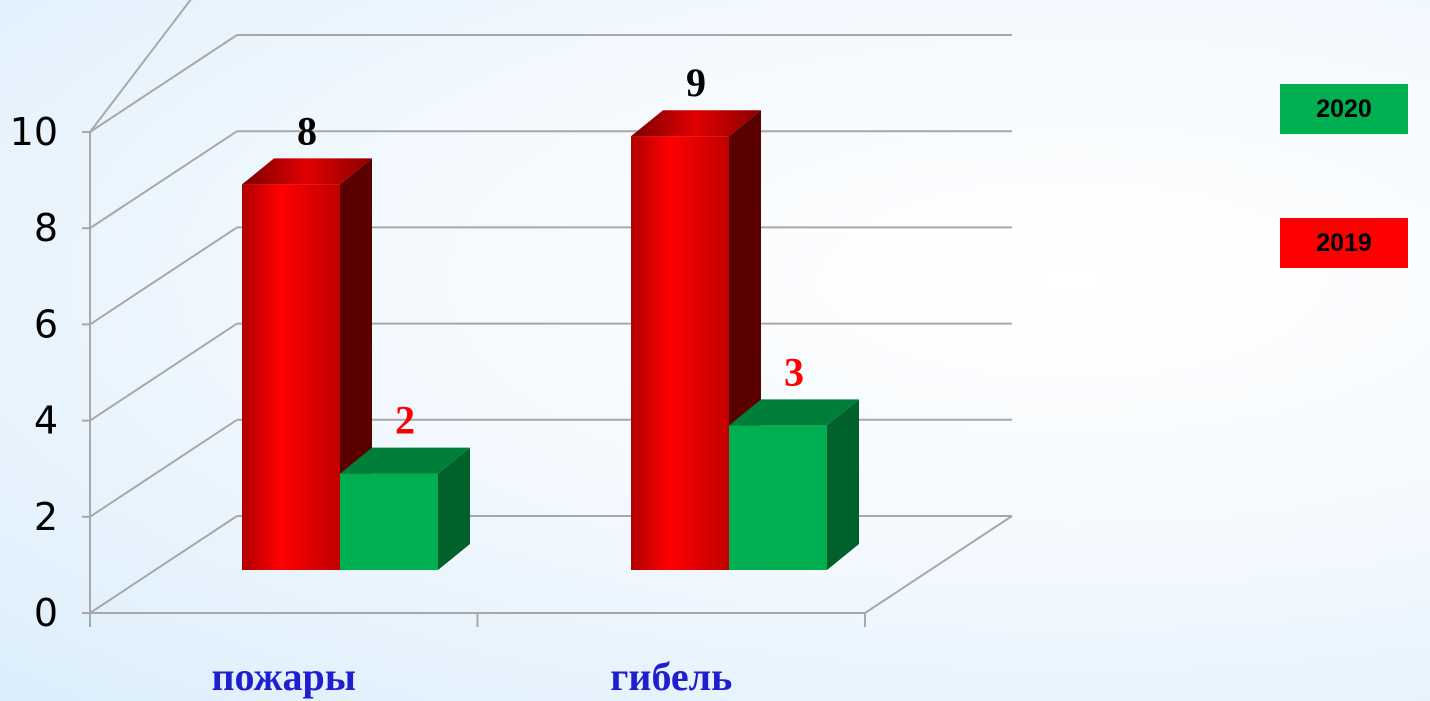 Image resolution: width=1430 pixels, height=701 pixels. What do you see at coordinates (283, 676) in the screenshot?
I see `x-category-label: пожары` at bounding box center [283, 676].